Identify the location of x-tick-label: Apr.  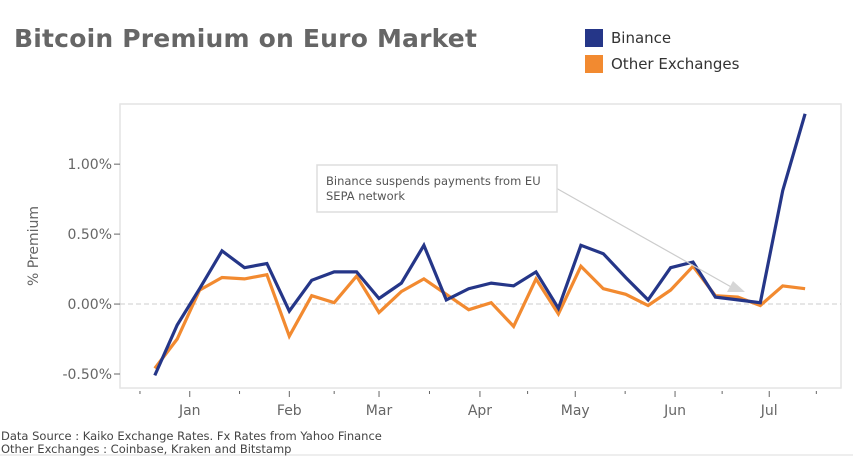
(480, 411).